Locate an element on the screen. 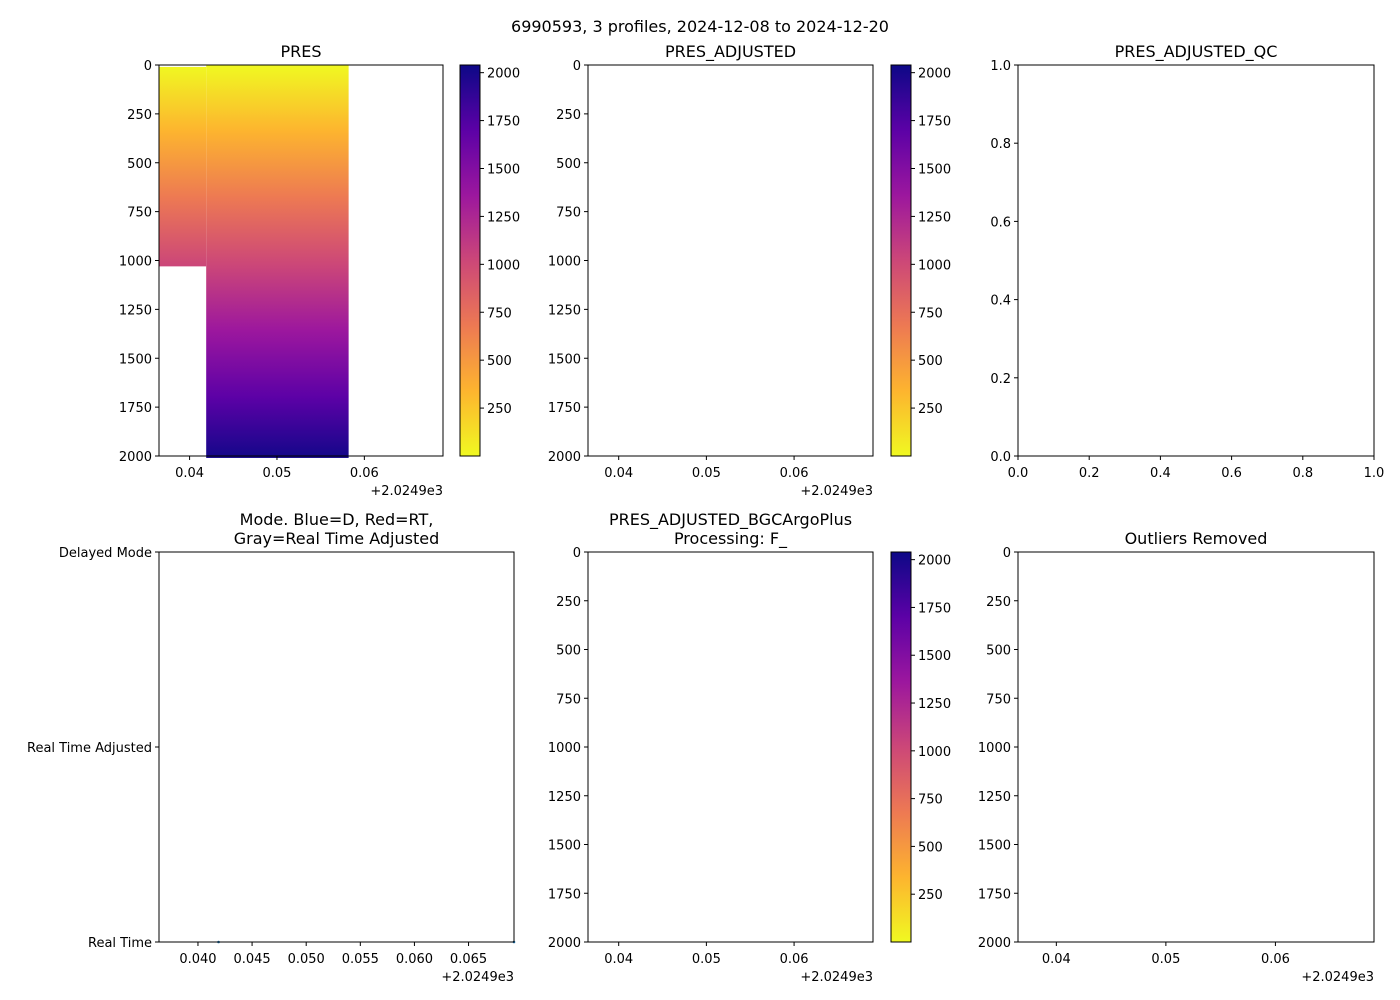 The image size is (1400, 1000). bgc-colorbar-tick-label: 1500 is located at coordinates (934, 656).